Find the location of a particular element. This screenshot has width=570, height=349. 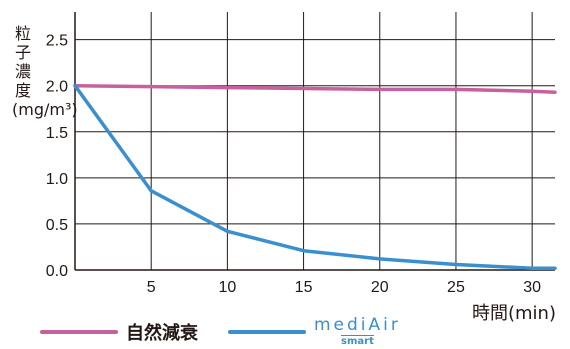

y-tick-label: 0.5 is located at coordinates (57, 225).